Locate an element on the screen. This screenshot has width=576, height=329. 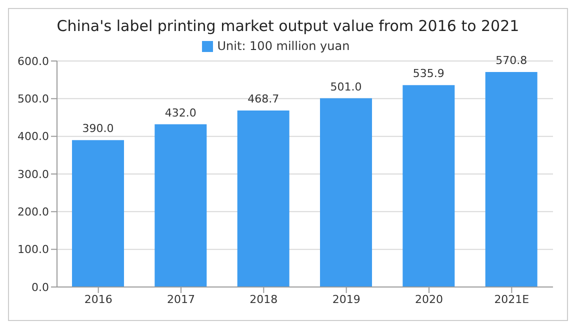
chart-title: China's label printing market output value from 2016 to 2021 is located at coordinates (288, 26).